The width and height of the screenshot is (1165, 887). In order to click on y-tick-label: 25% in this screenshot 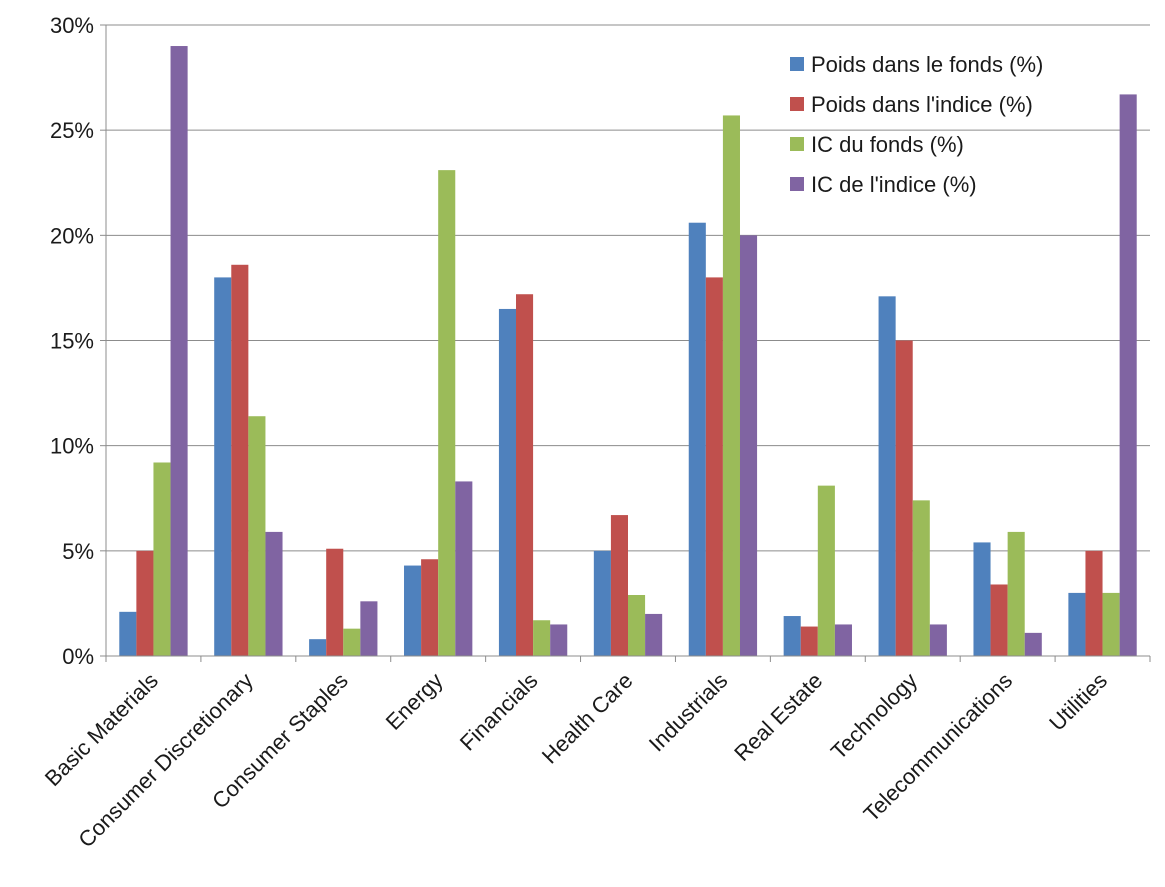, I will do `click(72, 130)`.